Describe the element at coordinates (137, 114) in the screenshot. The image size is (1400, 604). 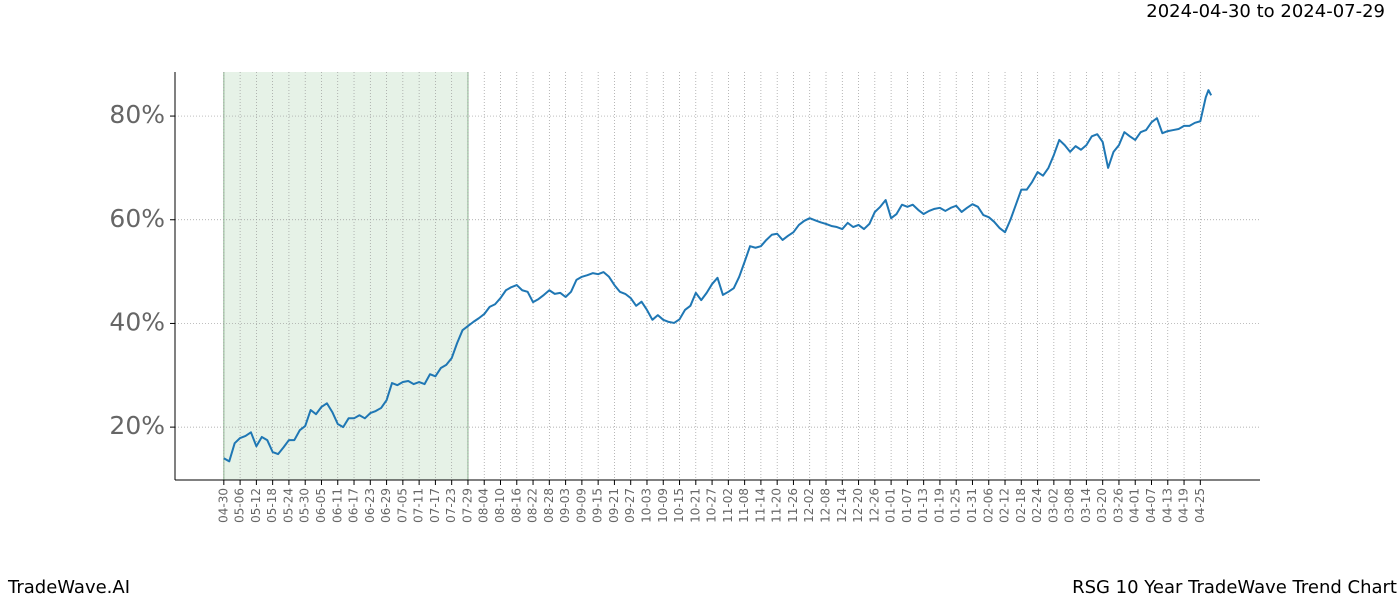
I see `y-tick-label: 80%` at that location.